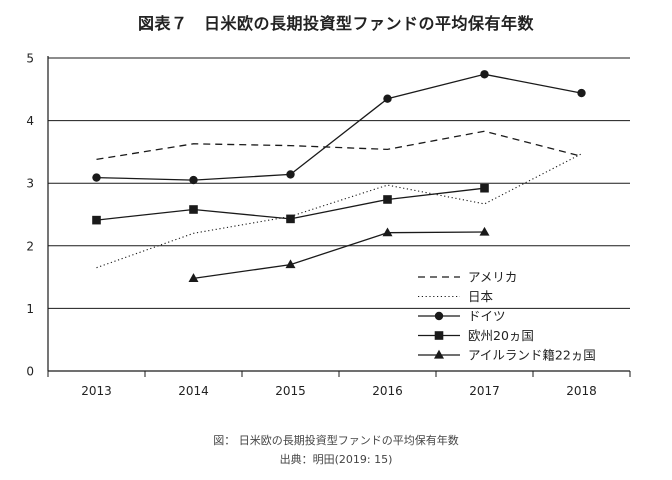 This screenshot has height=480, width=672. What do you see at coordinates (193, 180) in the screenshot?
I see `data-point-2-2014` at bounding box center [193, 180].